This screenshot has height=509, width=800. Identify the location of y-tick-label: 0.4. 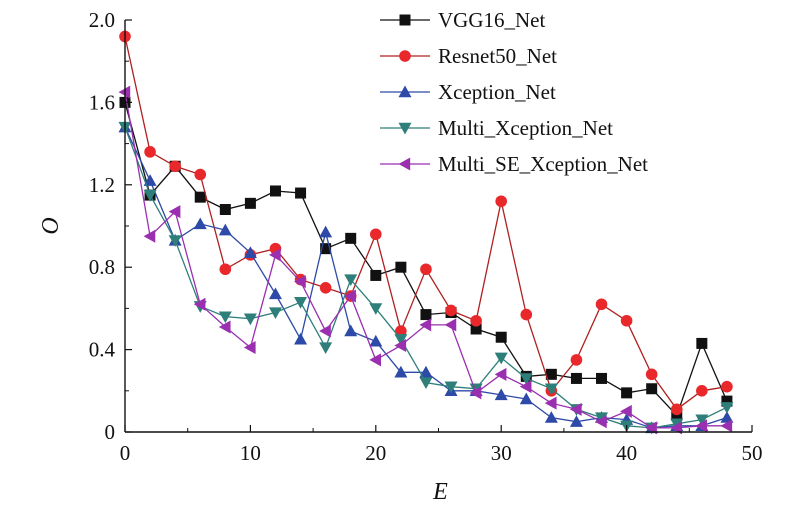
(102, 350).